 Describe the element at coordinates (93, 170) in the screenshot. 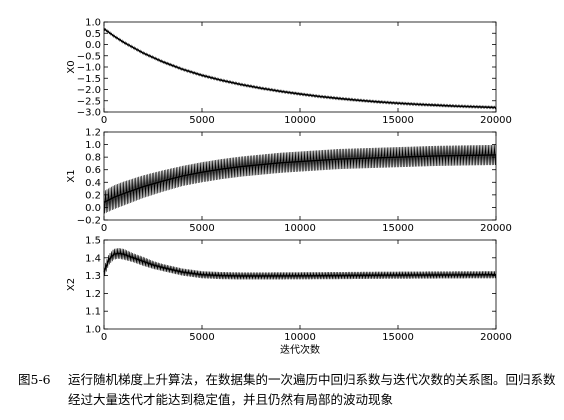

I see `y-tick-label: 0.6` at that location.